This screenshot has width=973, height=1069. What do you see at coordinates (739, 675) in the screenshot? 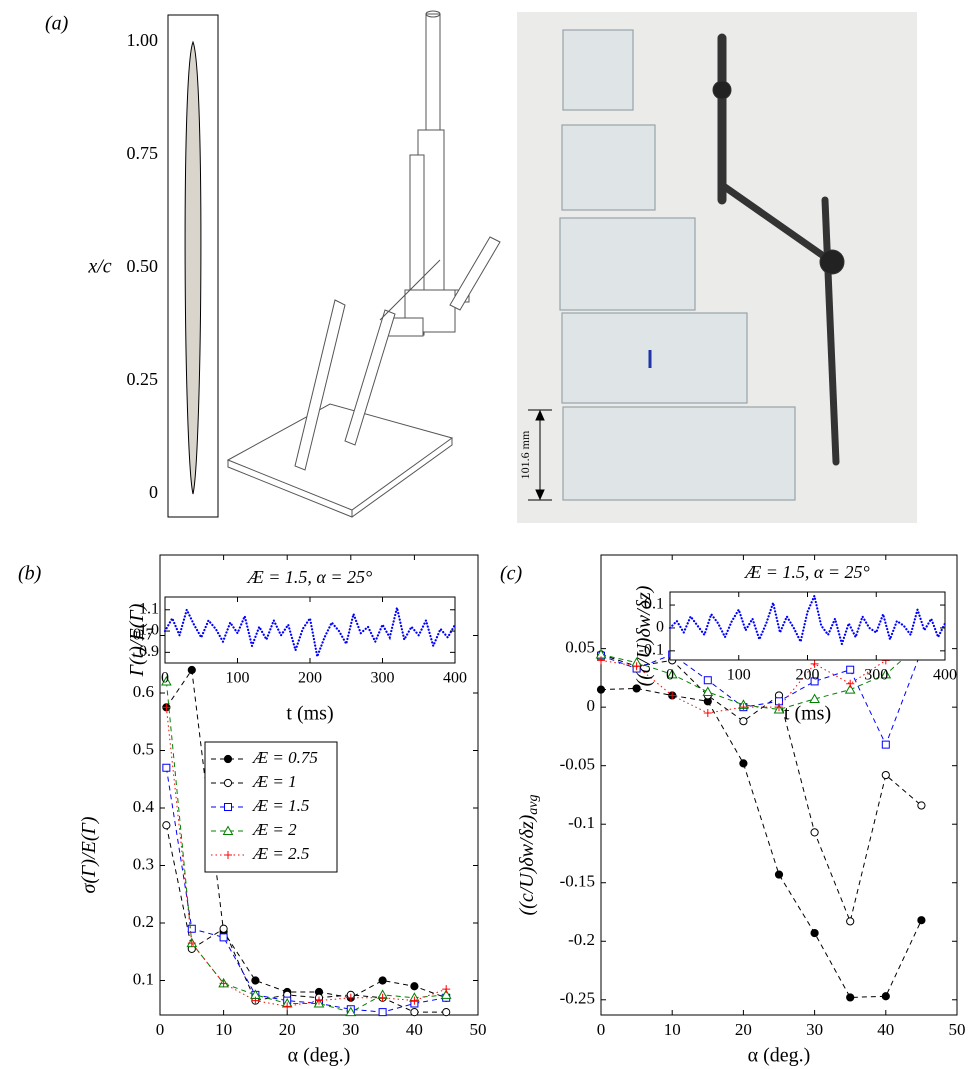
I see `x-tick-label: 100` at bounding box center [739, 675].